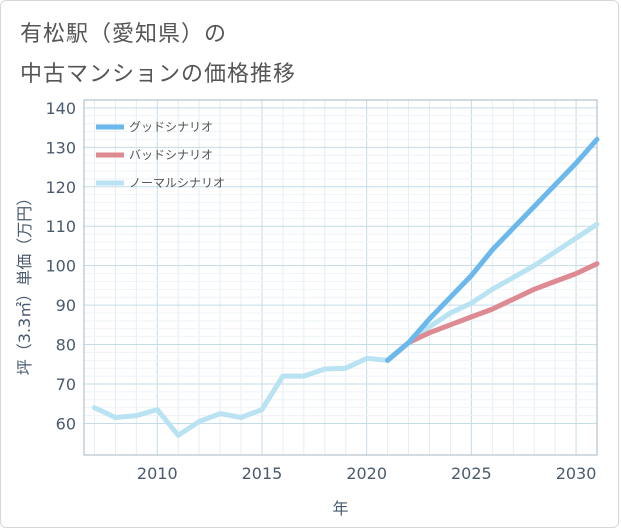 The height and width of the screenshot is (530, 621). What do you see at coordinates (66, 423) in the screenshot?
I see `y-tick-label: 60` at bounding box center [66, 423].